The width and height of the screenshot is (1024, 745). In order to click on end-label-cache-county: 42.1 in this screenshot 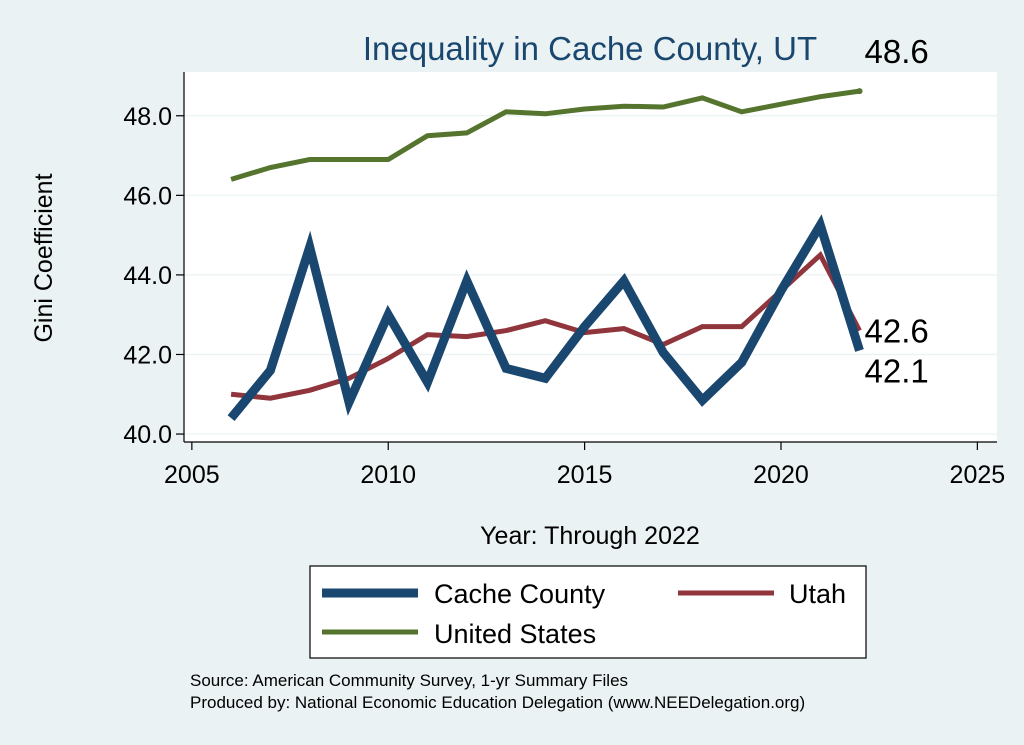, I will do `click(897, 370)`.